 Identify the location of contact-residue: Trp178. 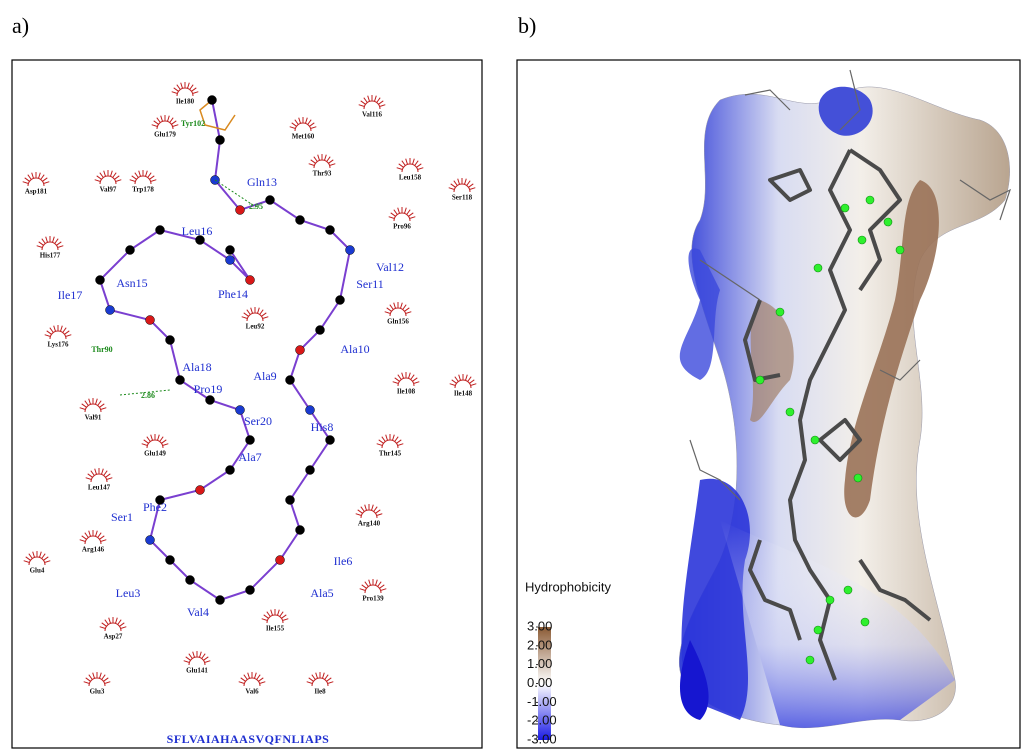
(143, 190).